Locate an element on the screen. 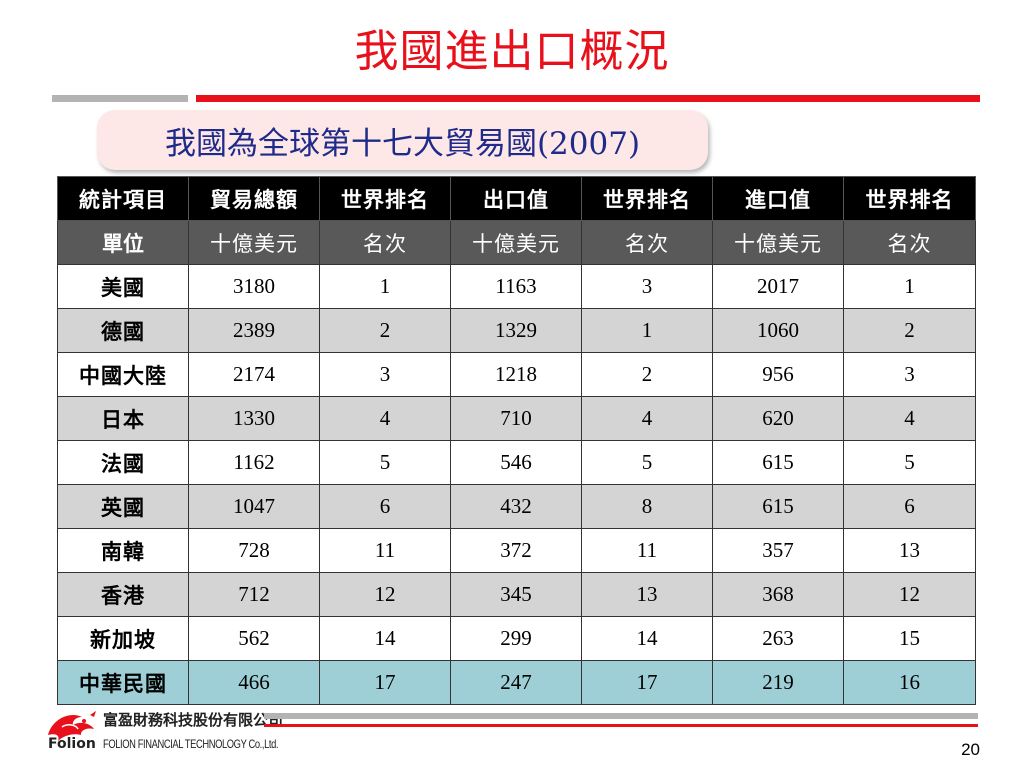 The image size is (1024, 768). value-cell: 299 is located at coordinates (516, 638).